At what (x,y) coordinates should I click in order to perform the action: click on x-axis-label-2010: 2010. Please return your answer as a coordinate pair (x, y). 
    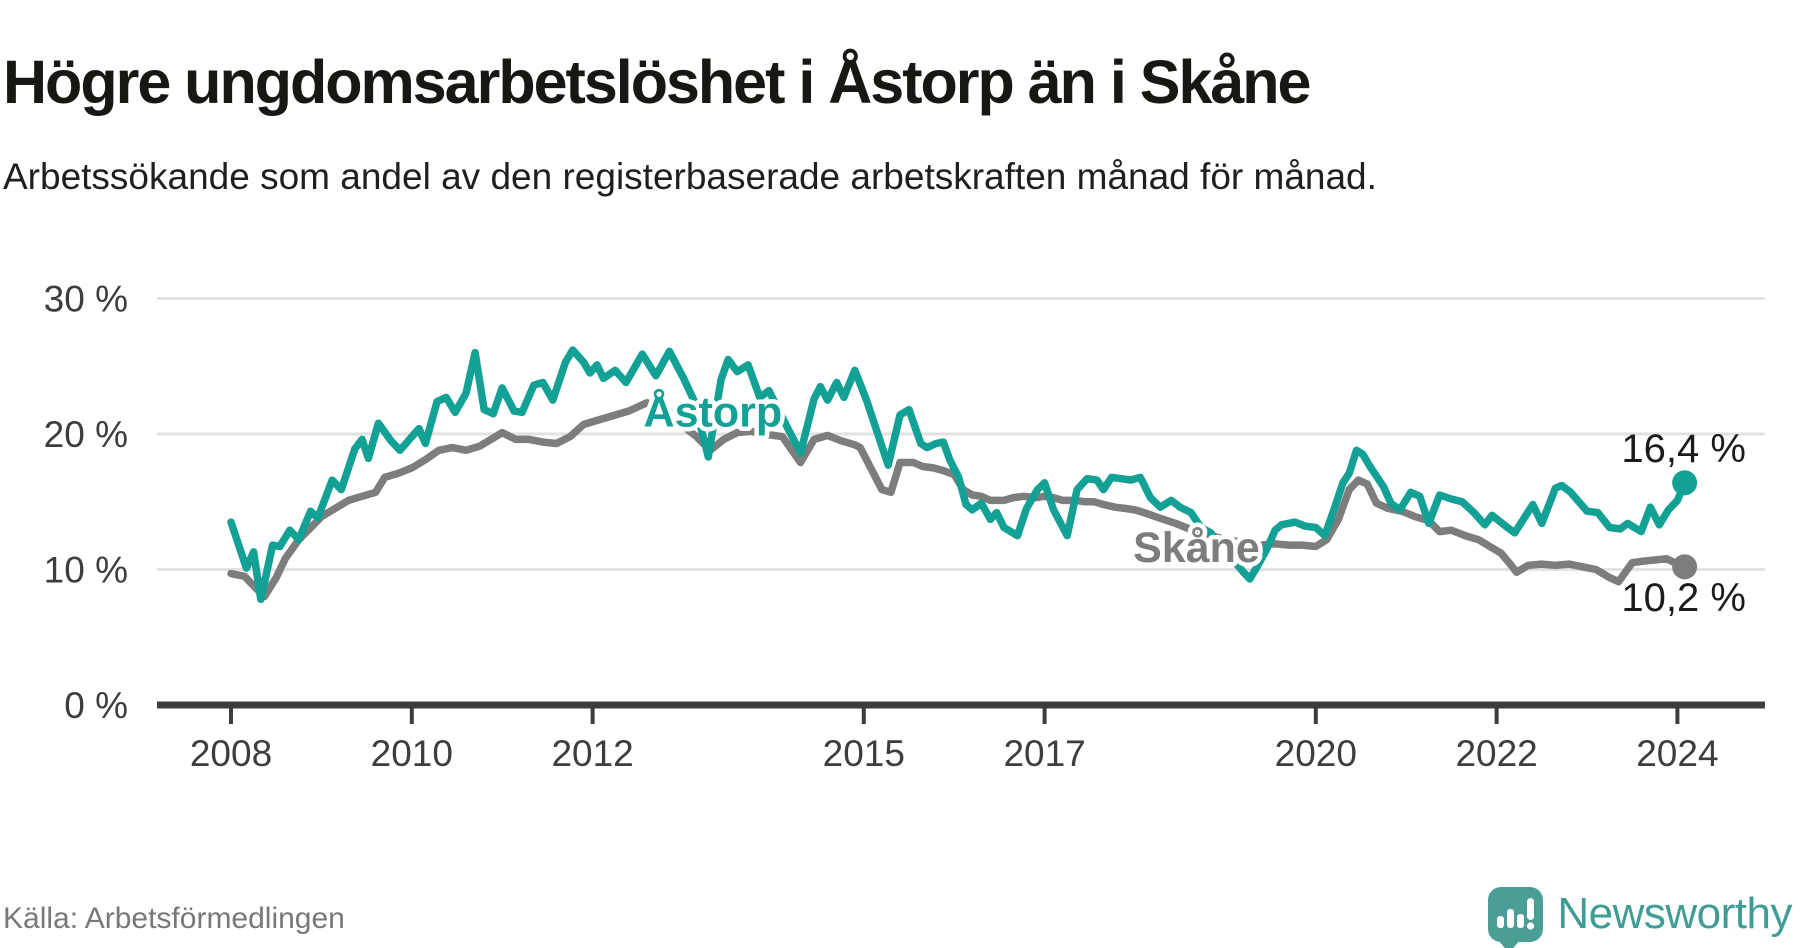
    Looking at the image, I should click on (412, 753).